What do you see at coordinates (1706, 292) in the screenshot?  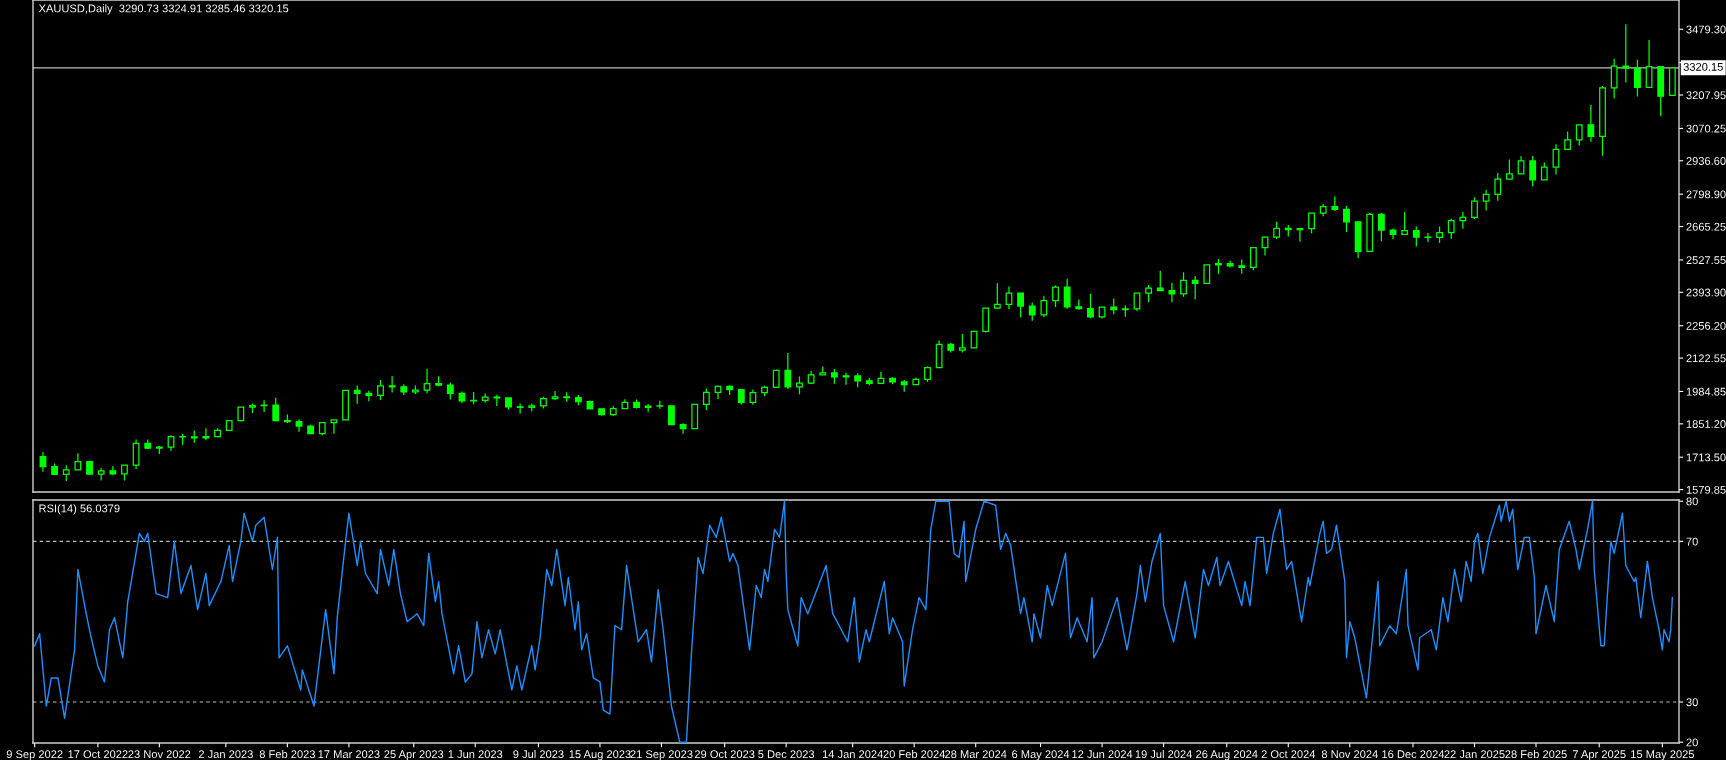 I see `y-tick-label: 2393.90` at bounding box center [1706, 292].